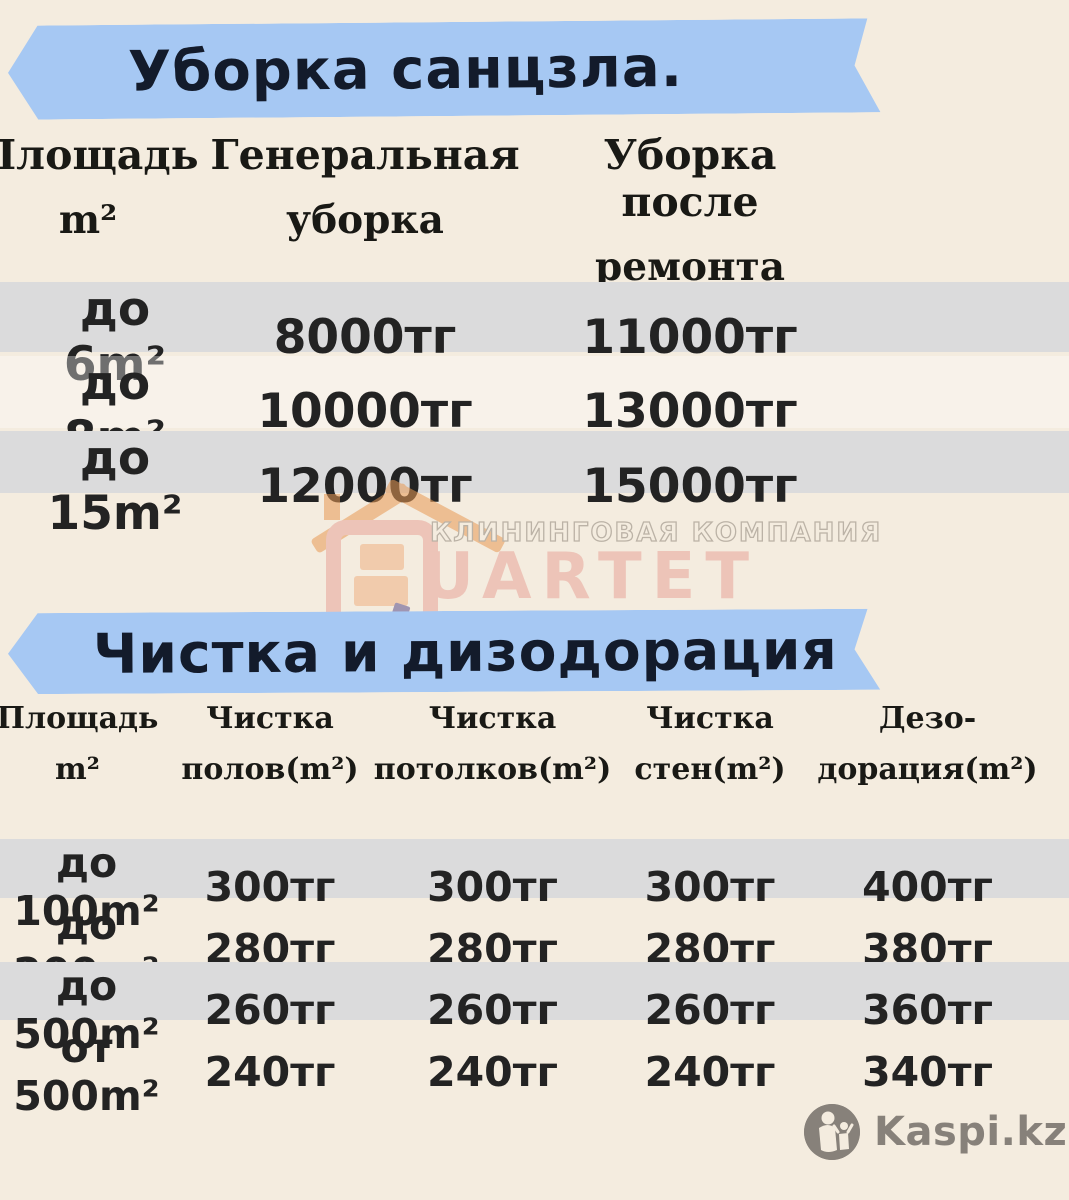 The width and height of the screenshot is (1069, 1200). Describe the element at coordinates (656, 532) in the screenshot. I see `logo-tagline: КЛИНИНГОВАЯ КОМПАНИЯ` at that location.